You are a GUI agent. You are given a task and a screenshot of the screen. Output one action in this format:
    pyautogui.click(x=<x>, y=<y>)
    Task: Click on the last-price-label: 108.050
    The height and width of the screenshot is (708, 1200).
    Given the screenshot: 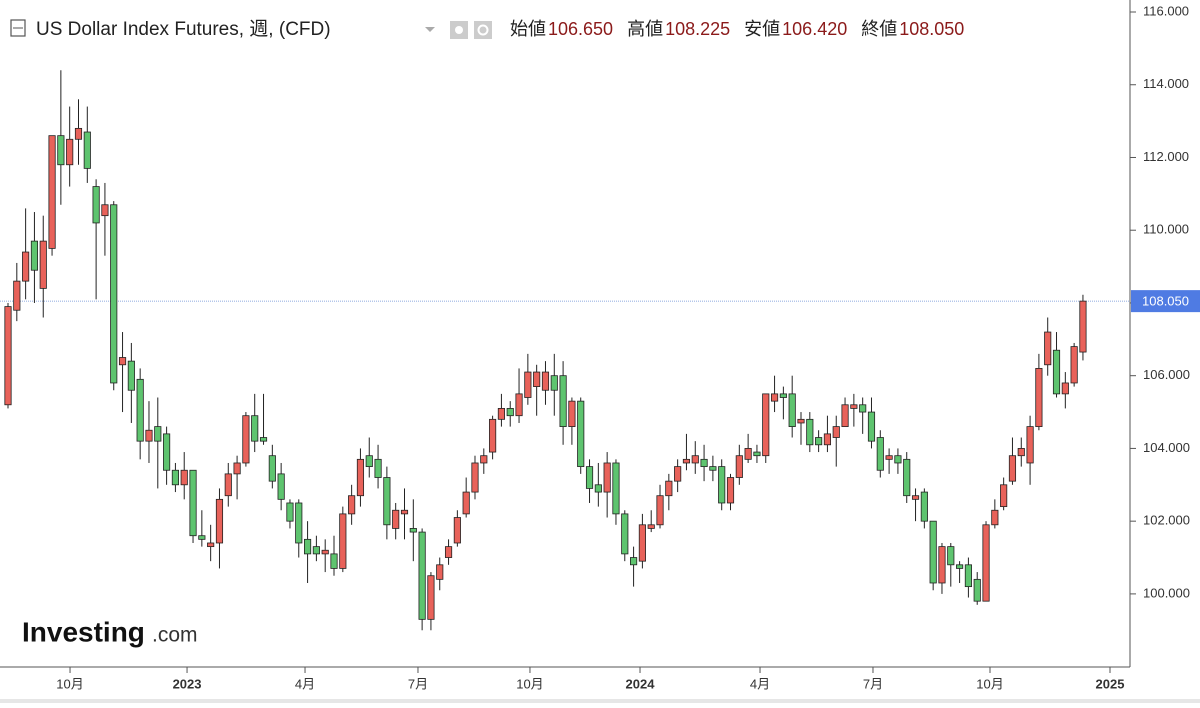 What is the action you would take?
    pyautogui.click(x=1165, y=301)
    